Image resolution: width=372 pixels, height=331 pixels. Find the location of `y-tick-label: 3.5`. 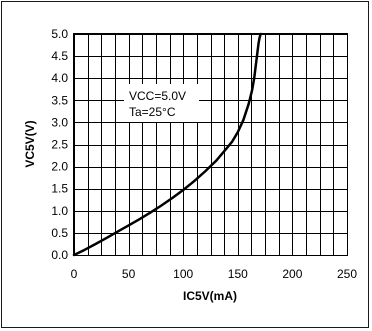

y-tick-label: 3.5 is located at coordinates (59, 100).